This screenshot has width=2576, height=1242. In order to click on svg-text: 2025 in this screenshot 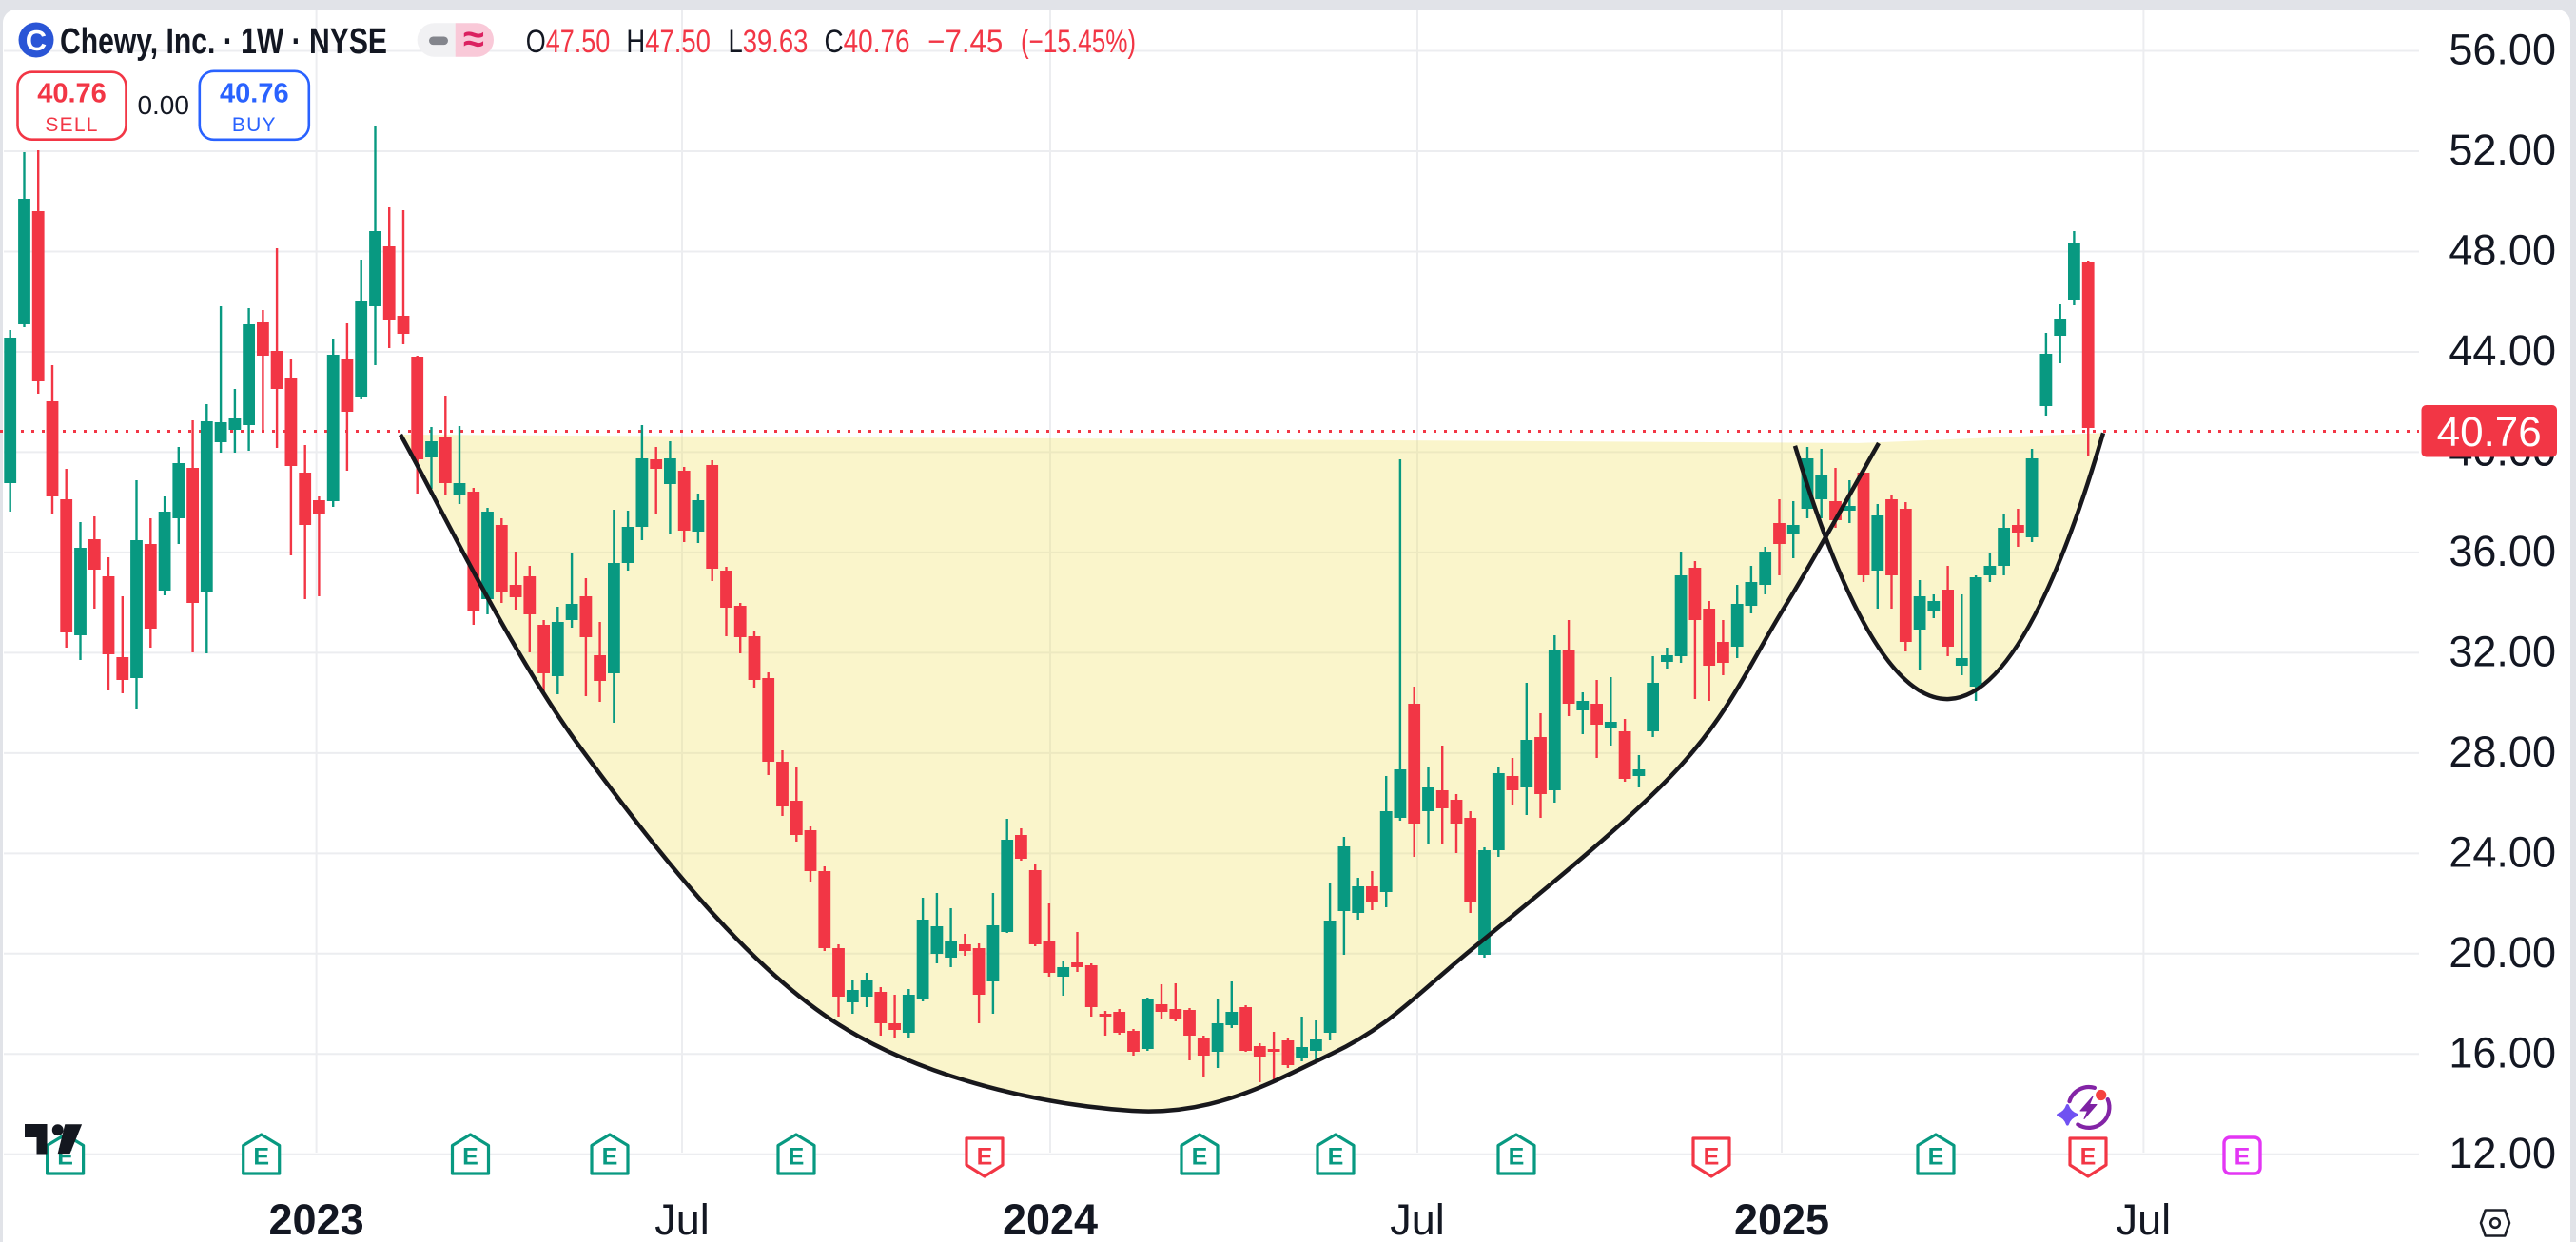, I will do `click(1782, 1218)`.